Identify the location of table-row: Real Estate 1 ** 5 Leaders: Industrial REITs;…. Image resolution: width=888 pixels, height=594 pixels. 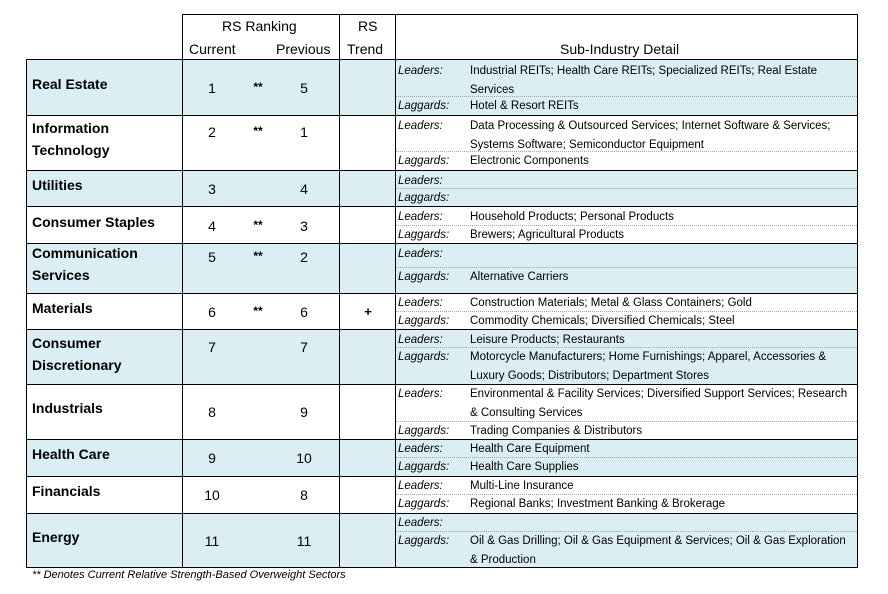
(442, 87).